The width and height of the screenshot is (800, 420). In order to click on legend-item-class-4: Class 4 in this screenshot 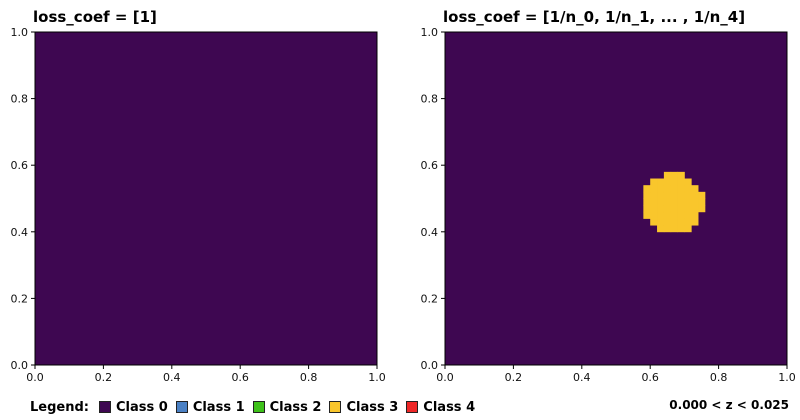, I will do `click(440, 407)`.